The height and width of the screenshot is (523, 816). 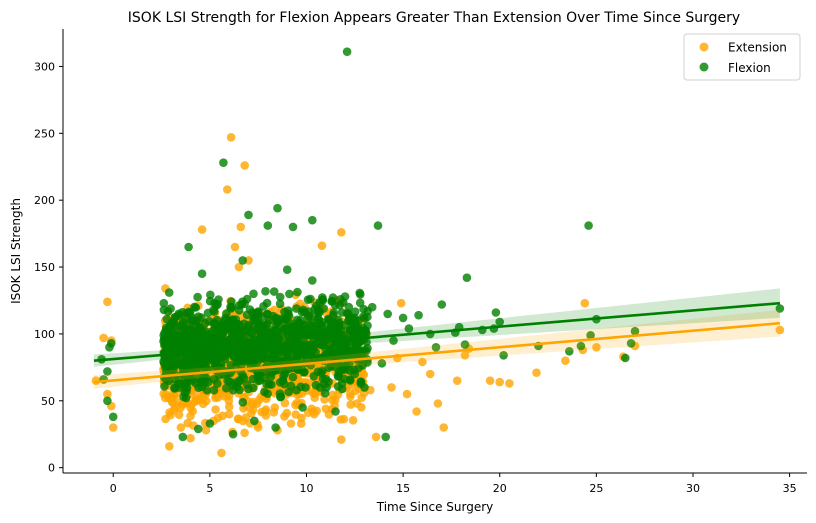 What do you see at coordinates (693, 488) in the screenshot?
I see `x-tick-label: 30` at bounding box center [693, 488].